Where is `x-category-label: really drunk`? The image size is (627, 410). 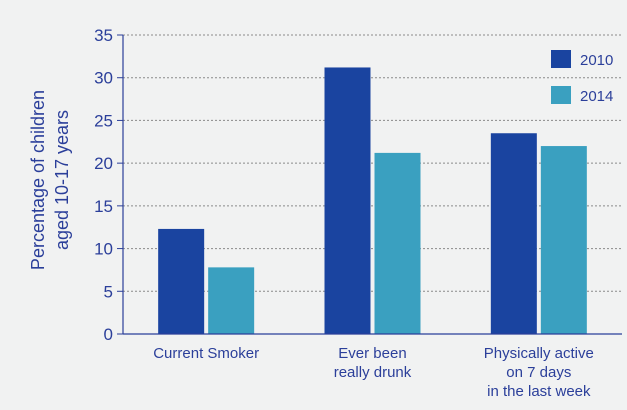
x-category-label: really drunk is located at coordinates (373, 372).